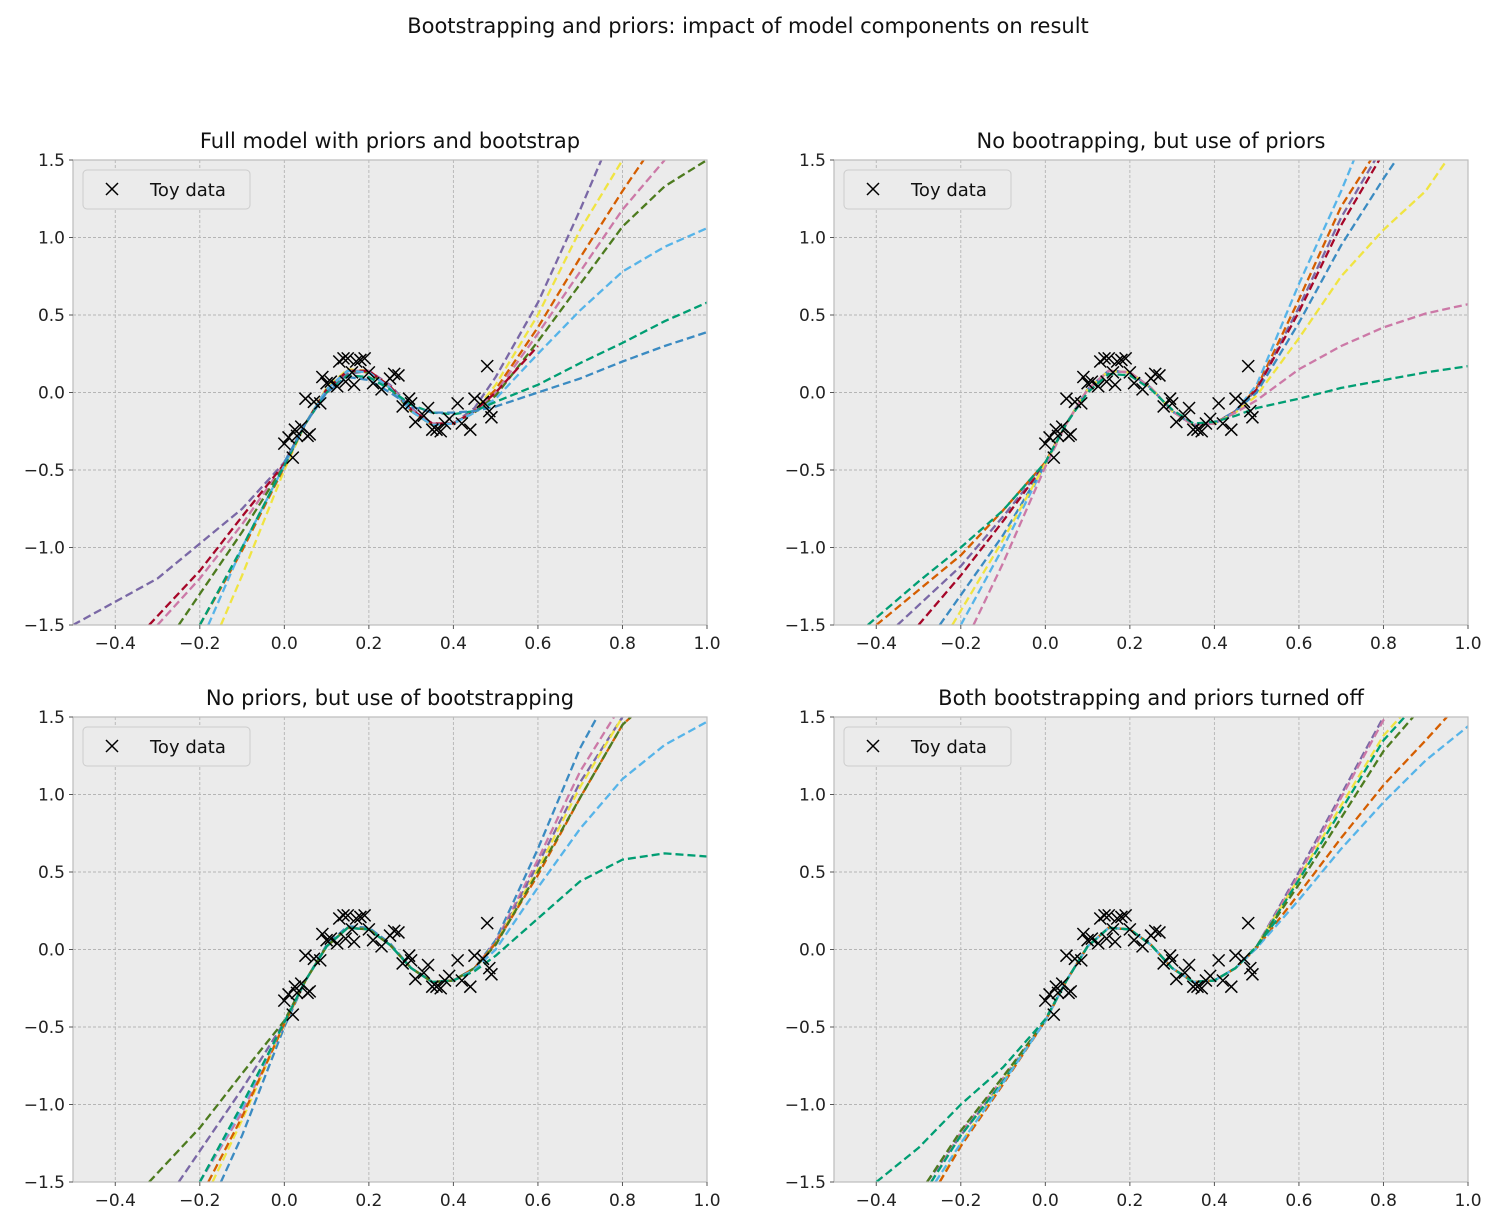 This screenshot has height=1223, width=1499. What do you see at coordinates (805, 1183) in the screenshot?
I see `y-tick-label: −1.5` at bounding box center [805, 1183].